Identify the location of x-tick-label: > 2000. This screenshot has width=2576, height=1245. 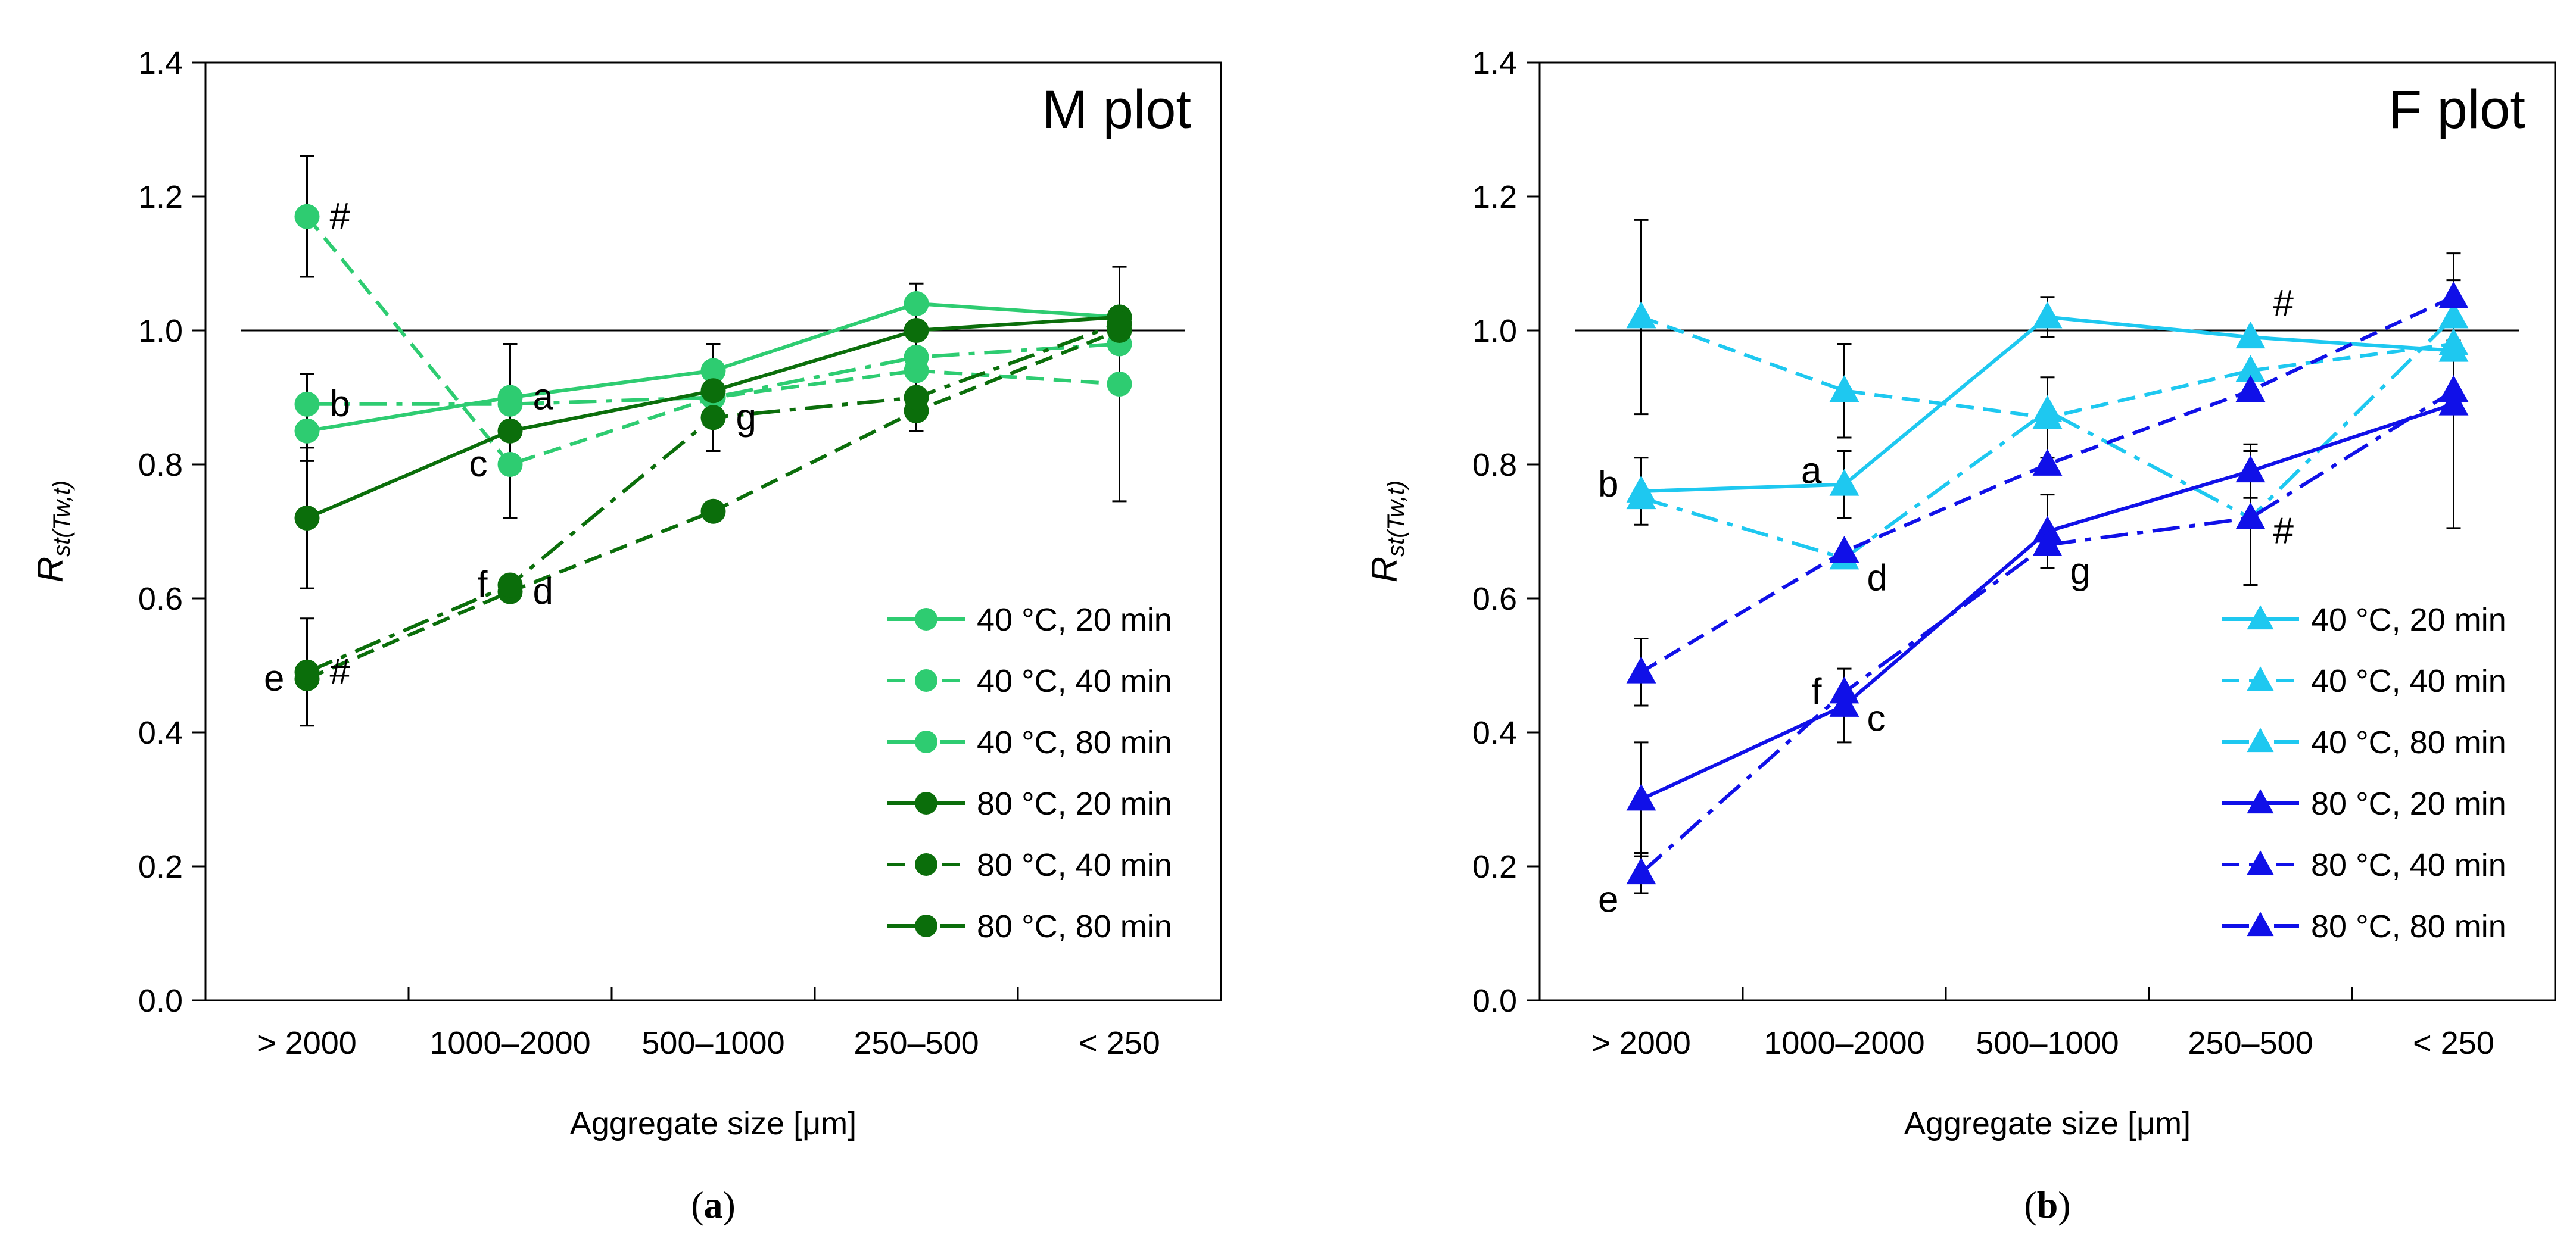
(1641, 1043).